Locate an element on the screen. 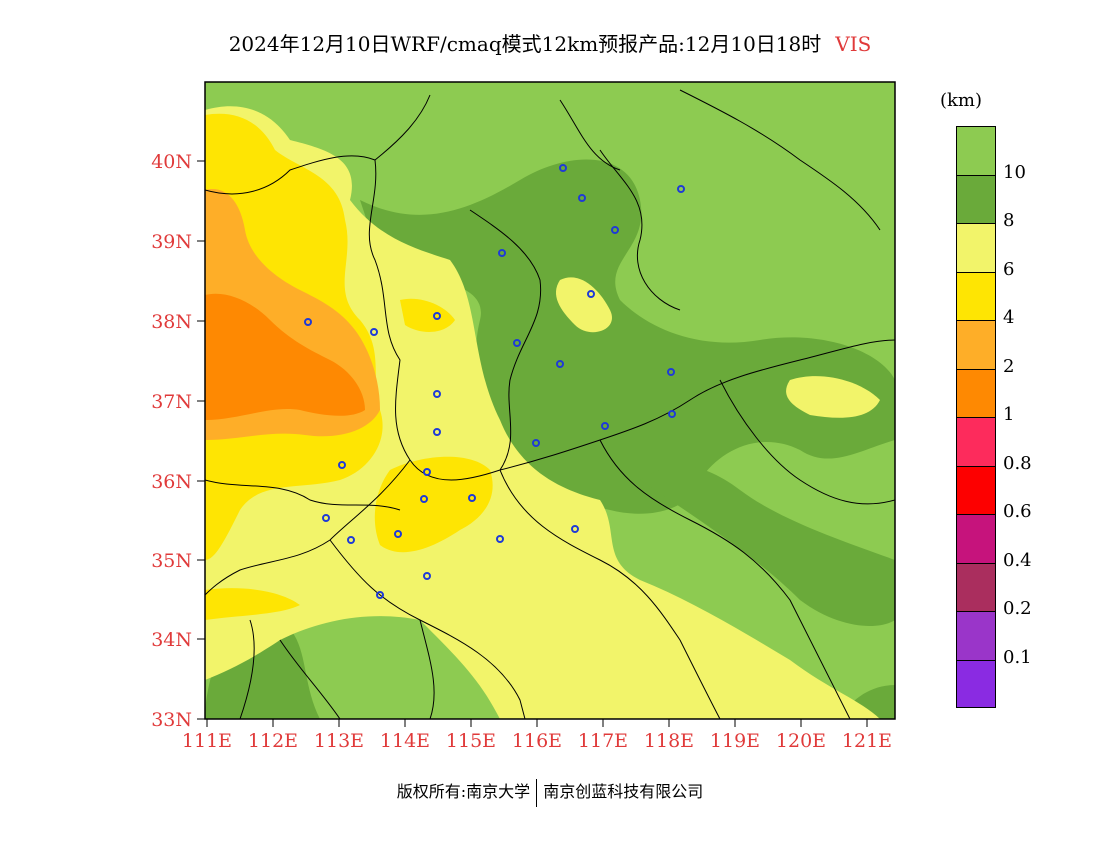  vis-zone-1to2 is located at coordinates (285, 356).